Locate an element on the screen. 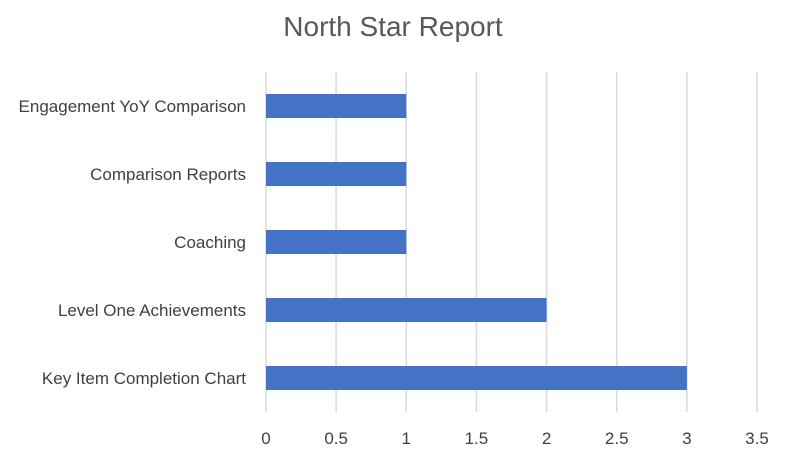 The height and width of the screenshot is (450, 790). x-tick-label: 1 is located at coordinates (406, 438).